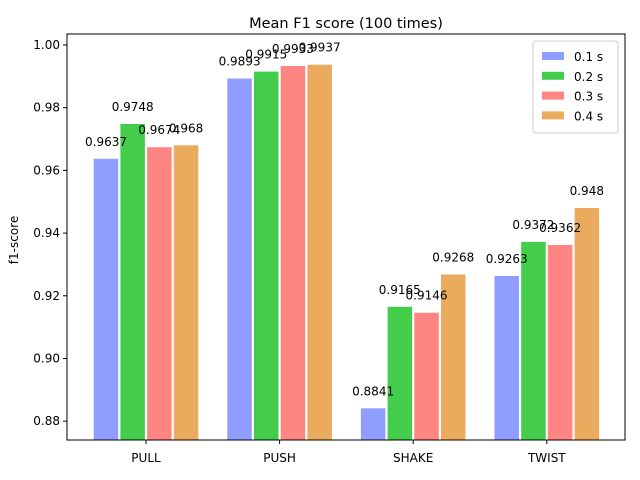 This screenshot has width=640, height=480. Describe the element at coordinates (46, 421) in the screenshot. I see `y-tick-label: 0.88` at that location.